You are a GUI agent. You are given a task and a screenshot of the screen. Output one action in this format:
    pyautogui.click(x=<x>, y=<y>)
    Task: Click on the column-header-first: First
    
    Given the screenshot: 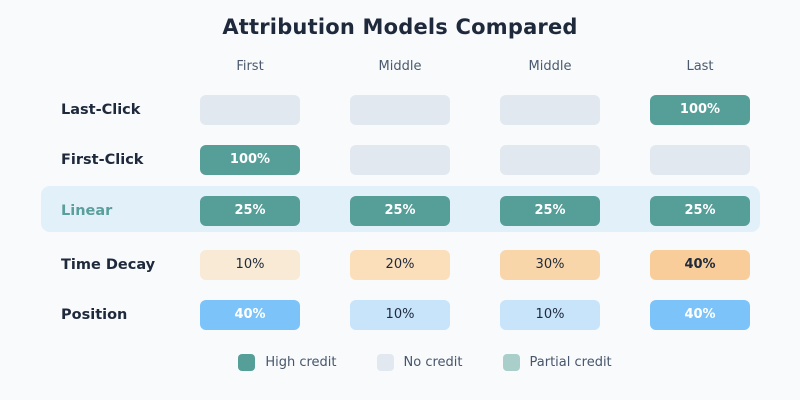 What is the action you would take?
    pyautogui.click(x=250, y=66)
    